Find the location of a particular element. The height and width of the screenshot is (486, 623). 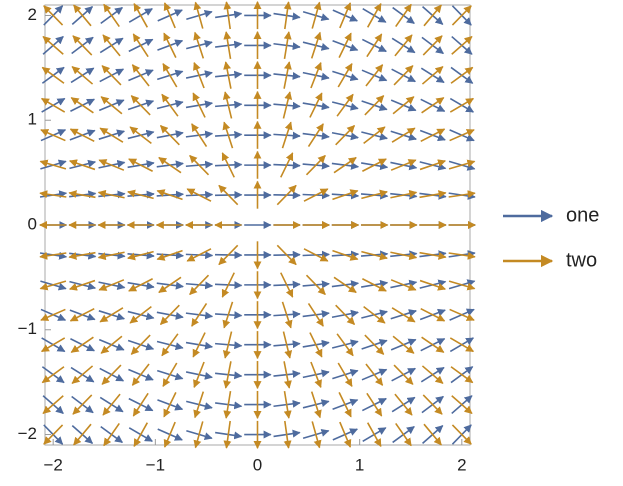

legend-label: two is located at coordinates (581, 260).